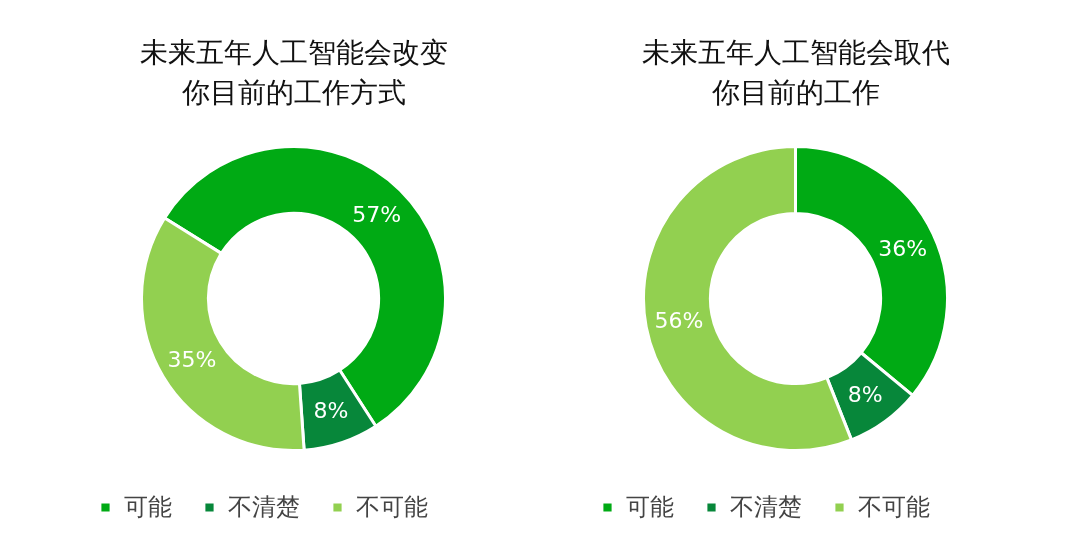  What do you see at coordinates (293, 72) in the screenshot?
I see `chart-title: 未来五年人工智能会改变你目前的工作方式` at bounding box center [293, 72].